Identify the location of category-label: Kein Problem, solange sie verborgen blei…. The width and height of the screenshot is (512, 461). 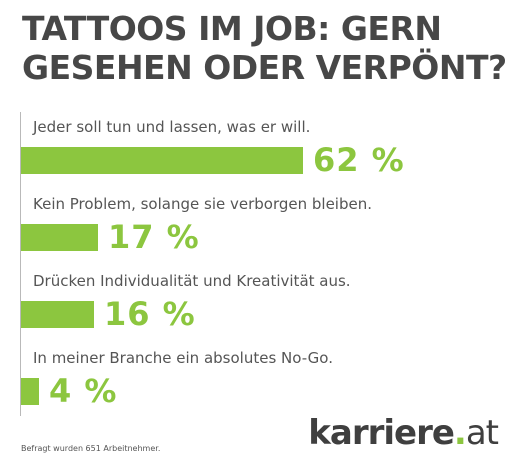
(202, 204).